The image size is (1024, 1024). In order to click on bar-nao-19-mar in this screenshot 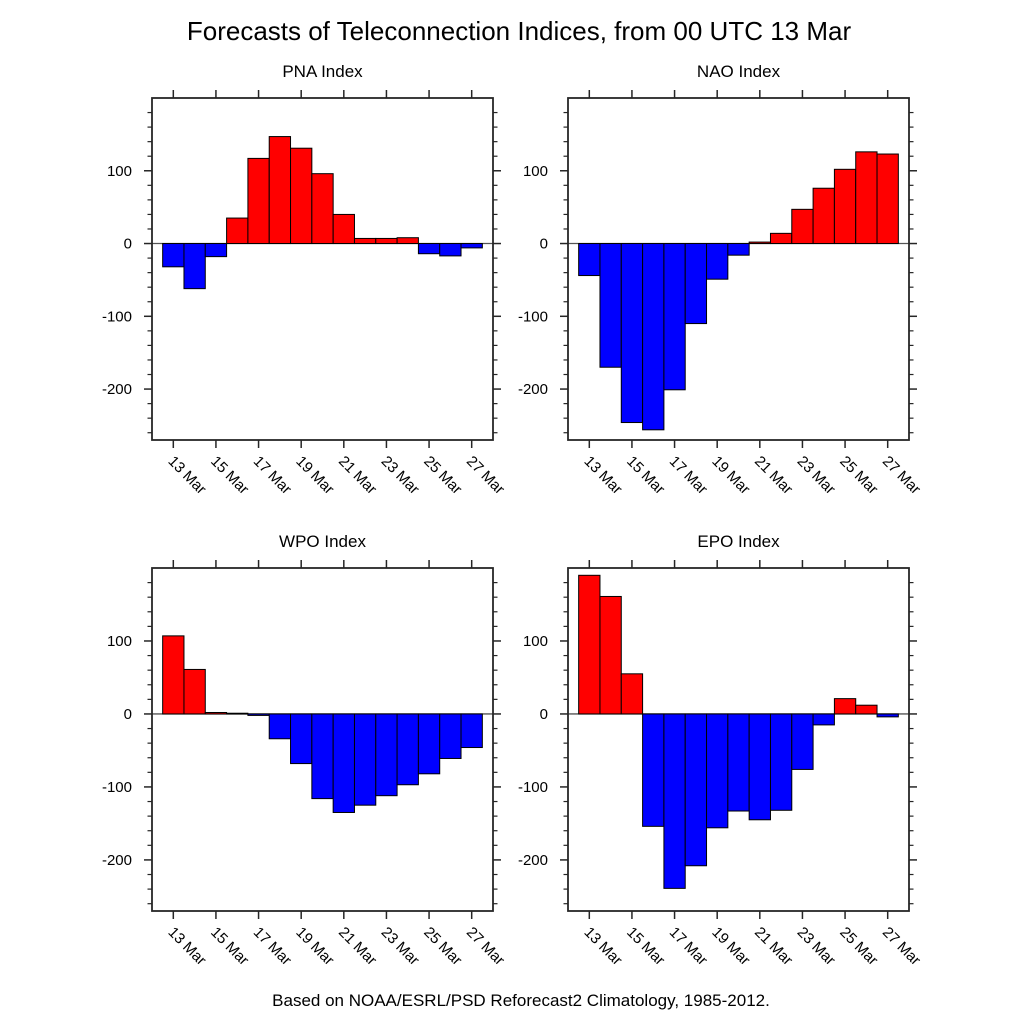, I will do `click(717, 261)`.